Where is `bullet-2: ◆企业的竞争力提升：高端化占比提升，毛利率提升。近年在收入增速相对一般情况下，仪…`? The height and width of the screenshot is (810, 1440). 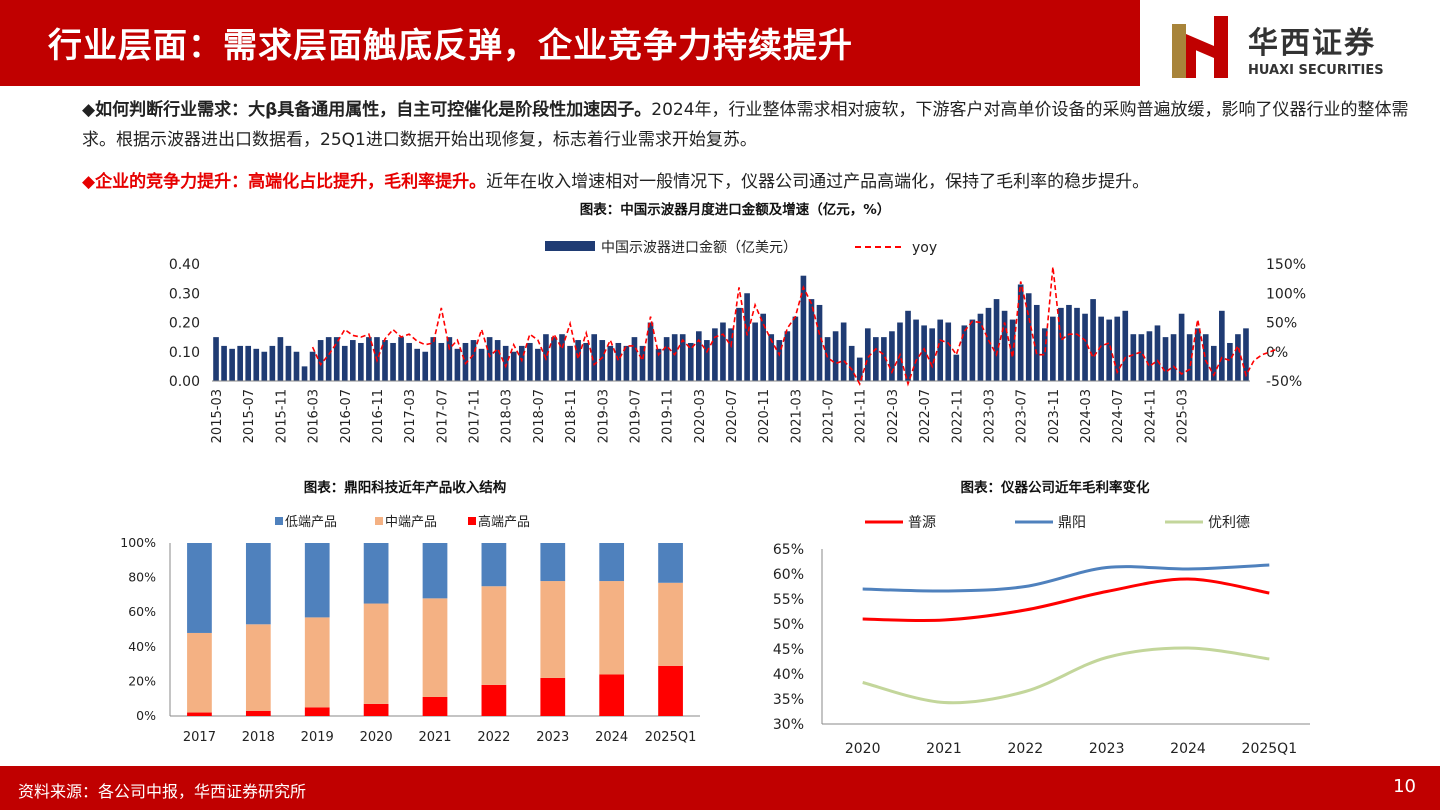
bullet-2: ◆企业的竞争力提升：高端化占比提升，毛利率提升。近年在收入增速相对一般情况下，仪… is located at coordinates (752, 182).